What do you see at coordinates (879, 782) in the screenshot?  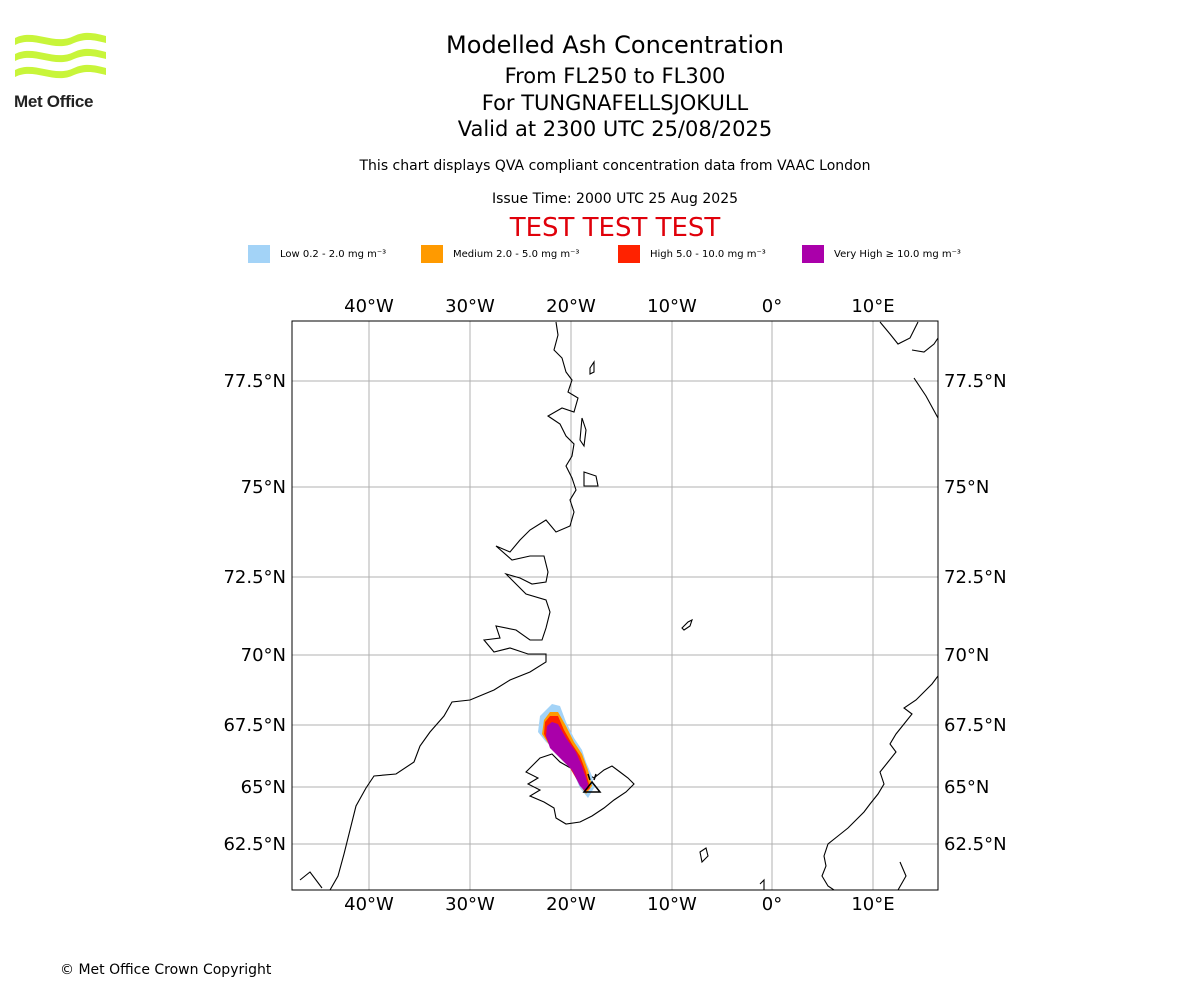 I see `norway-coast` at bounding box center [879, 782].